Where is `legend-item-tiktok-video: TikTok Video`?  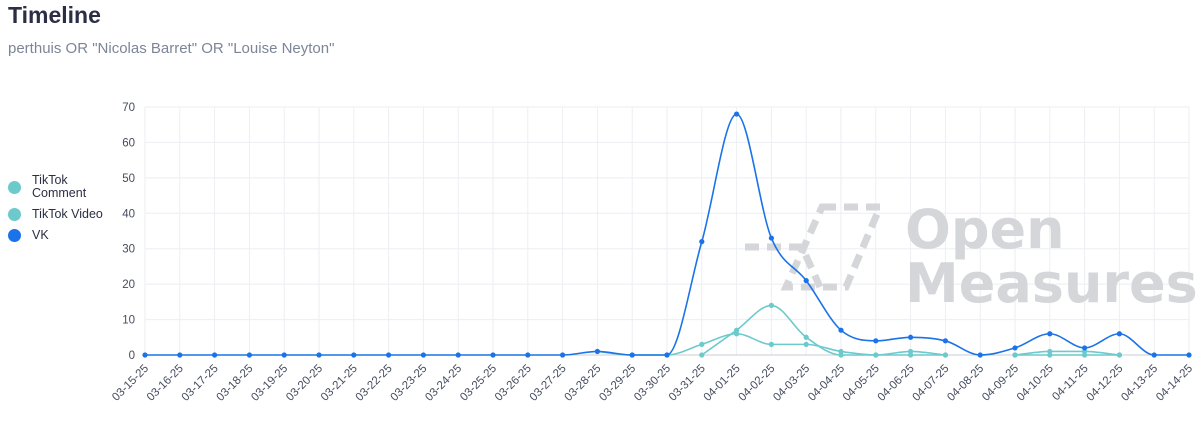 legend-item-tiktok-video: TikTok Video is located at coordinates (64, 214).